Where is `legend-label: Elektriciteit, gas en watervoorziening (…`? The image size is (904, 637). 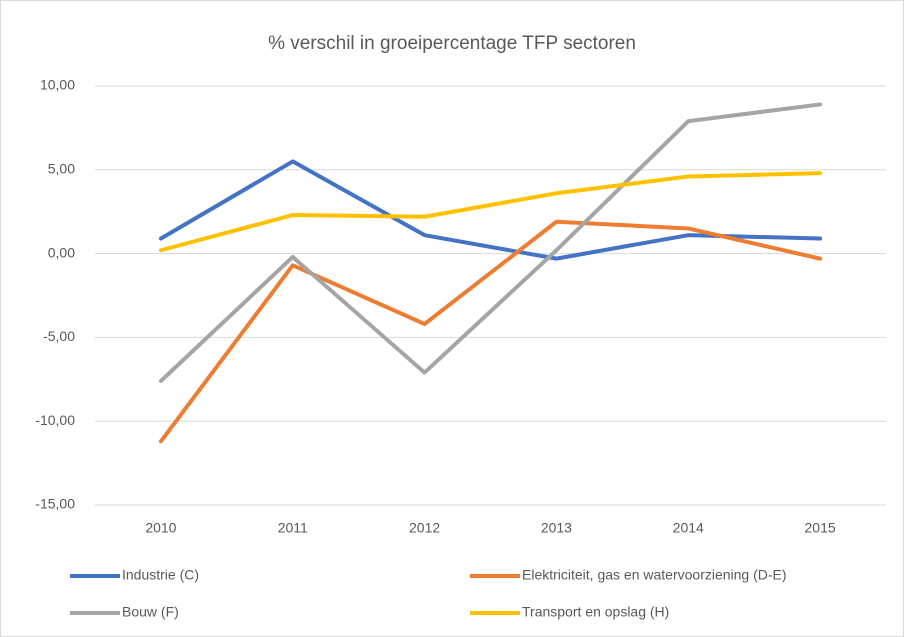 legend-label: Elektriciteit, gas en watervoorziening (… is located at coordinates (654, 575).